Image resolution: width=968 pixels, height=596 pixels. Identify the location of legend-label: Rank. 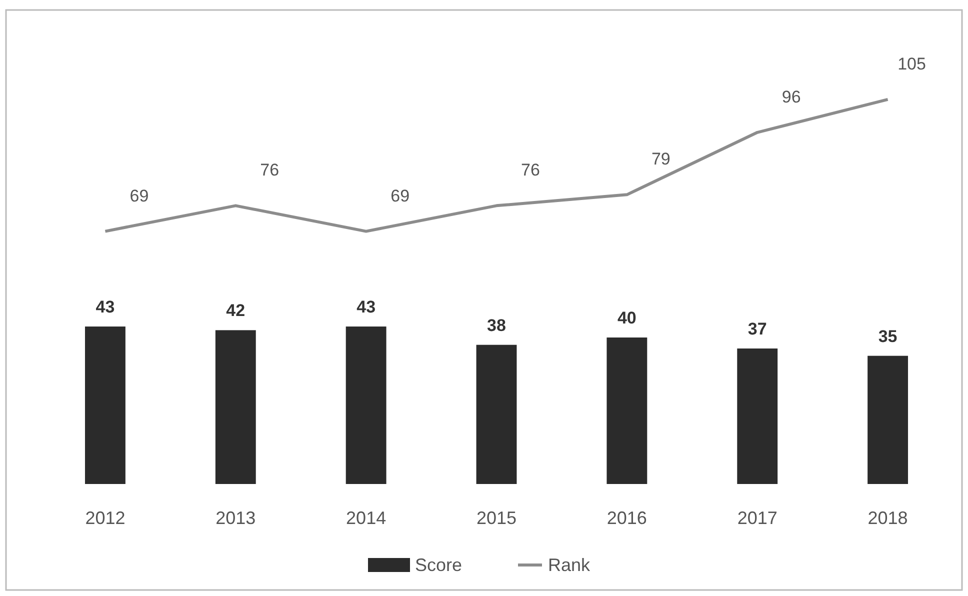
(570, 565).